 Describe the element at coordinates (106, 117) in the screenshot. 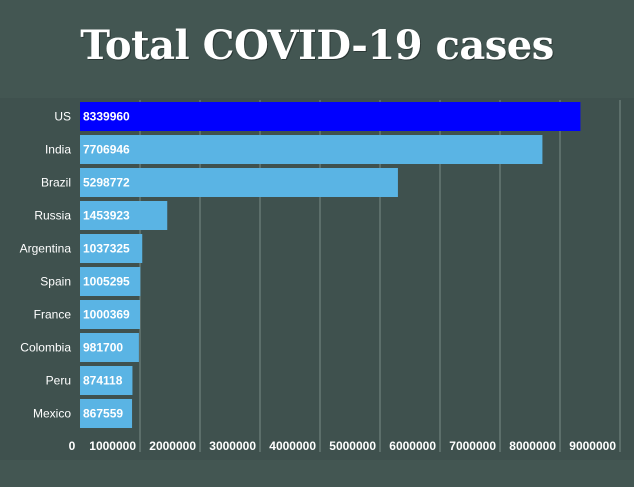

I see `data-label: 8339960` at that location.